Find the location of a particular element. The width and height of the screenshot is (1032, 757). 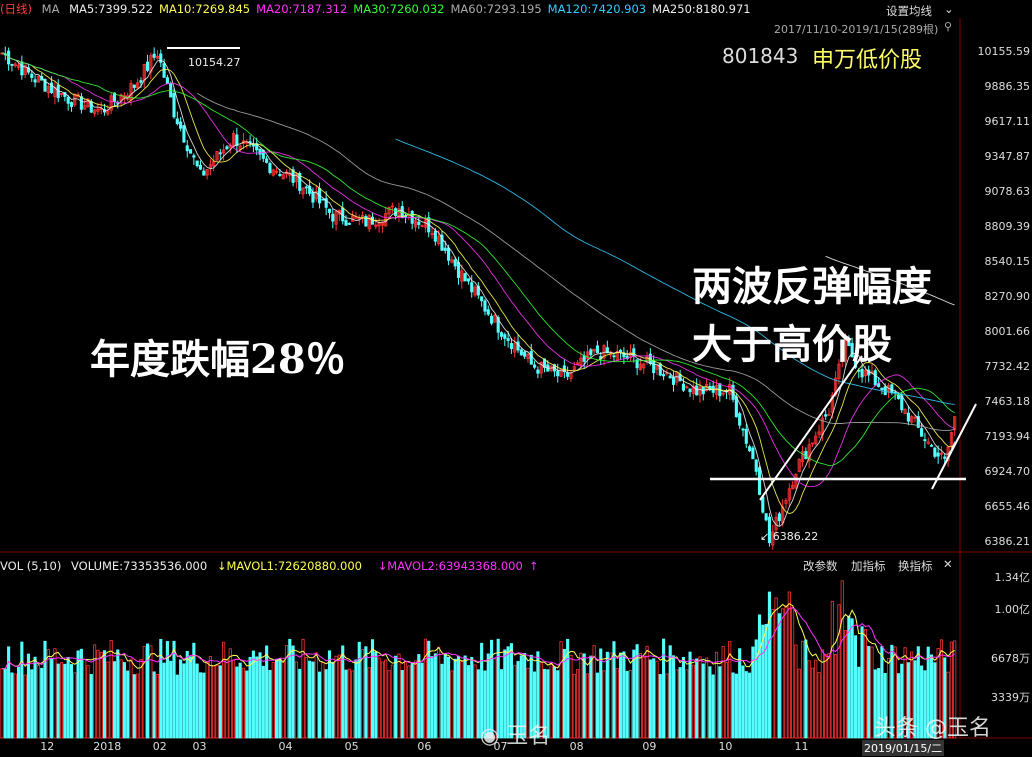

ma-item-3: MA30:7260.032 is located at coordinates (399, 9).